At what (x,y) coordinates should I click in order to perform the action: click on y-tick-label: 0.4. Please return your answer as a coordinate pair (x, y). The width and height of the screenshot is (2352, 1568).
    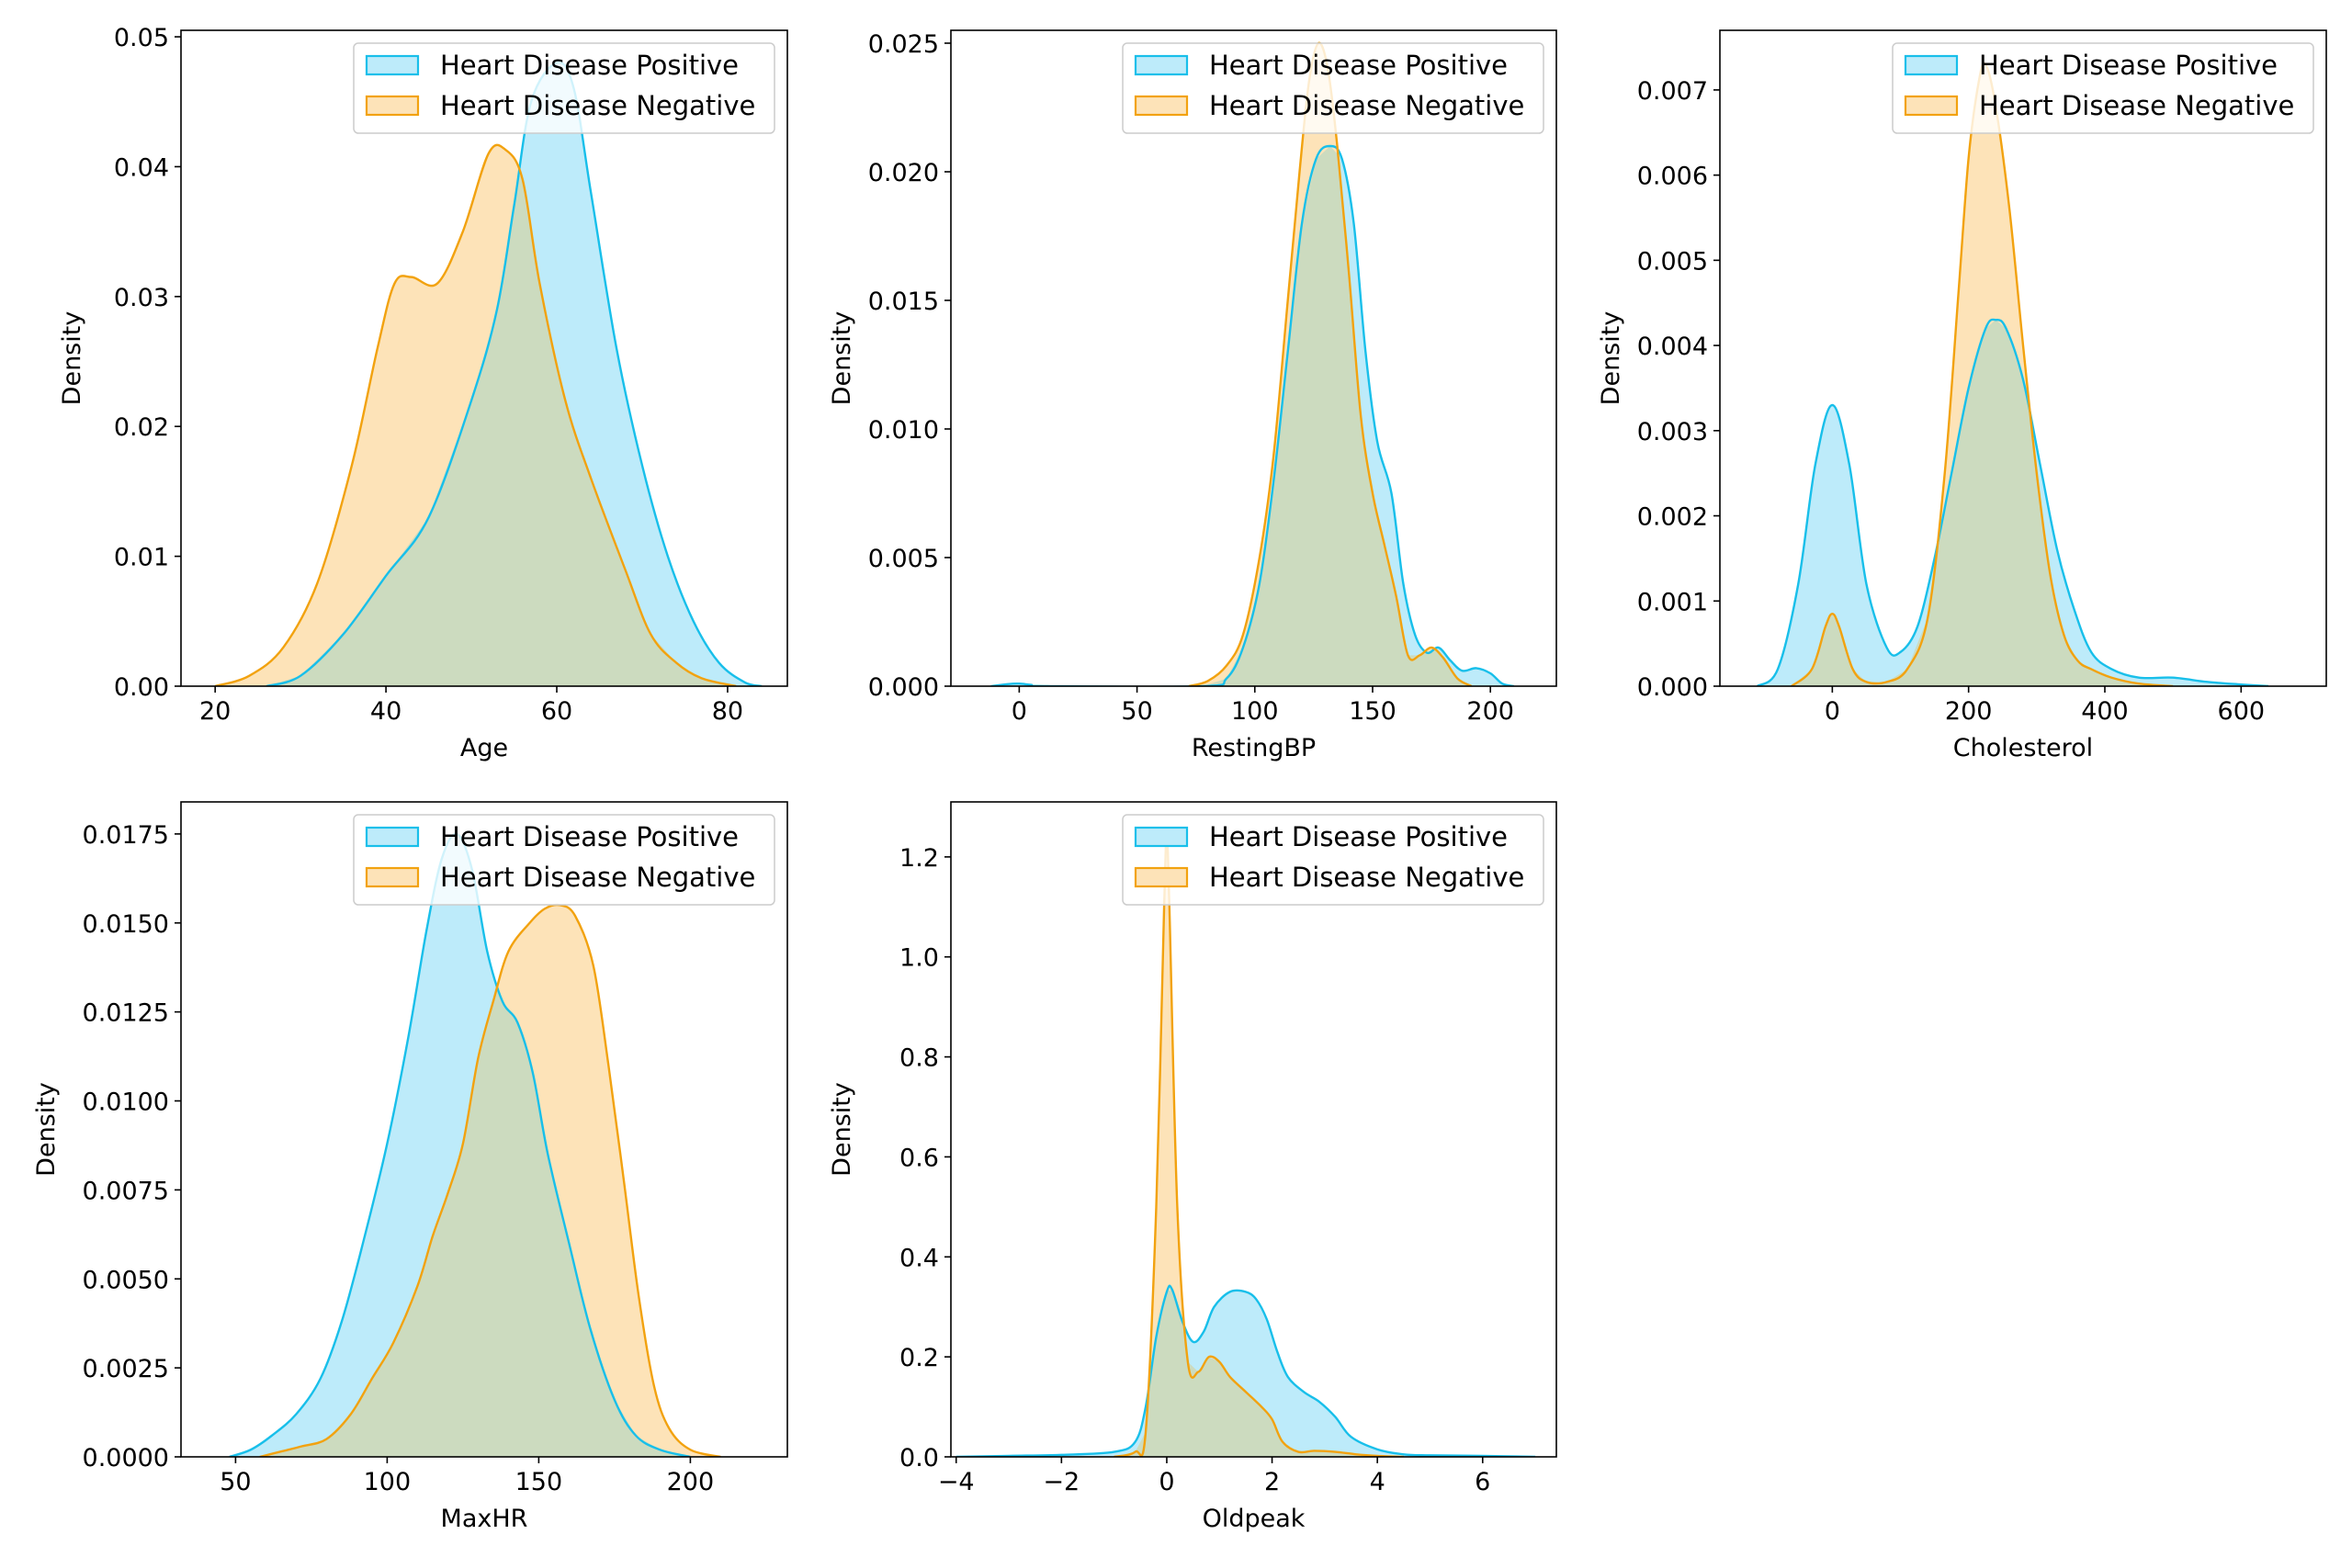
    Looking at the image, I should click on (919, 1258).